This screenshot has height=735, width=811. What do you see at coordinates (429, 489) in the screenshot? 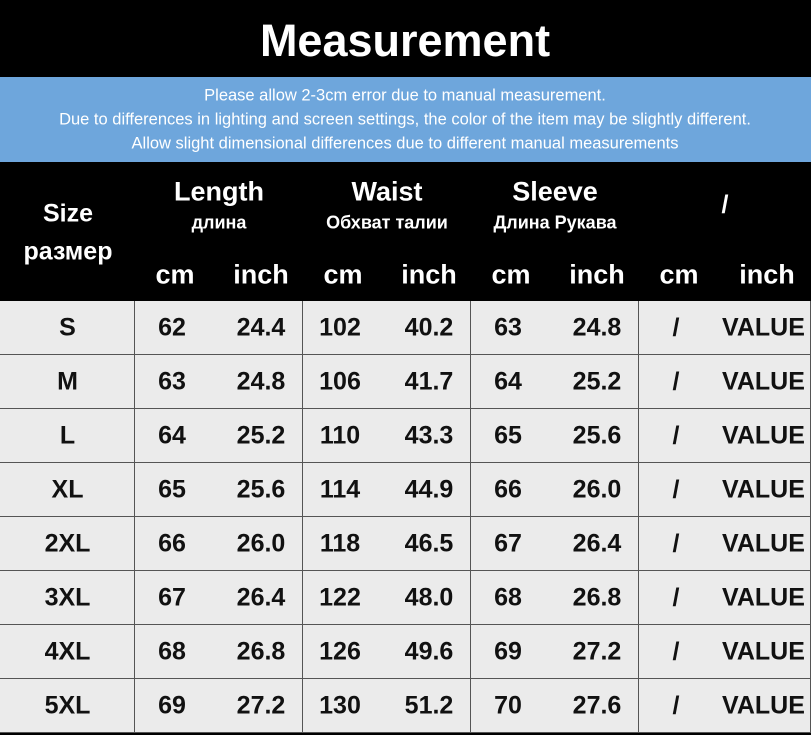
I see `cell-text: 44.9` at bounding box center [429, 489].